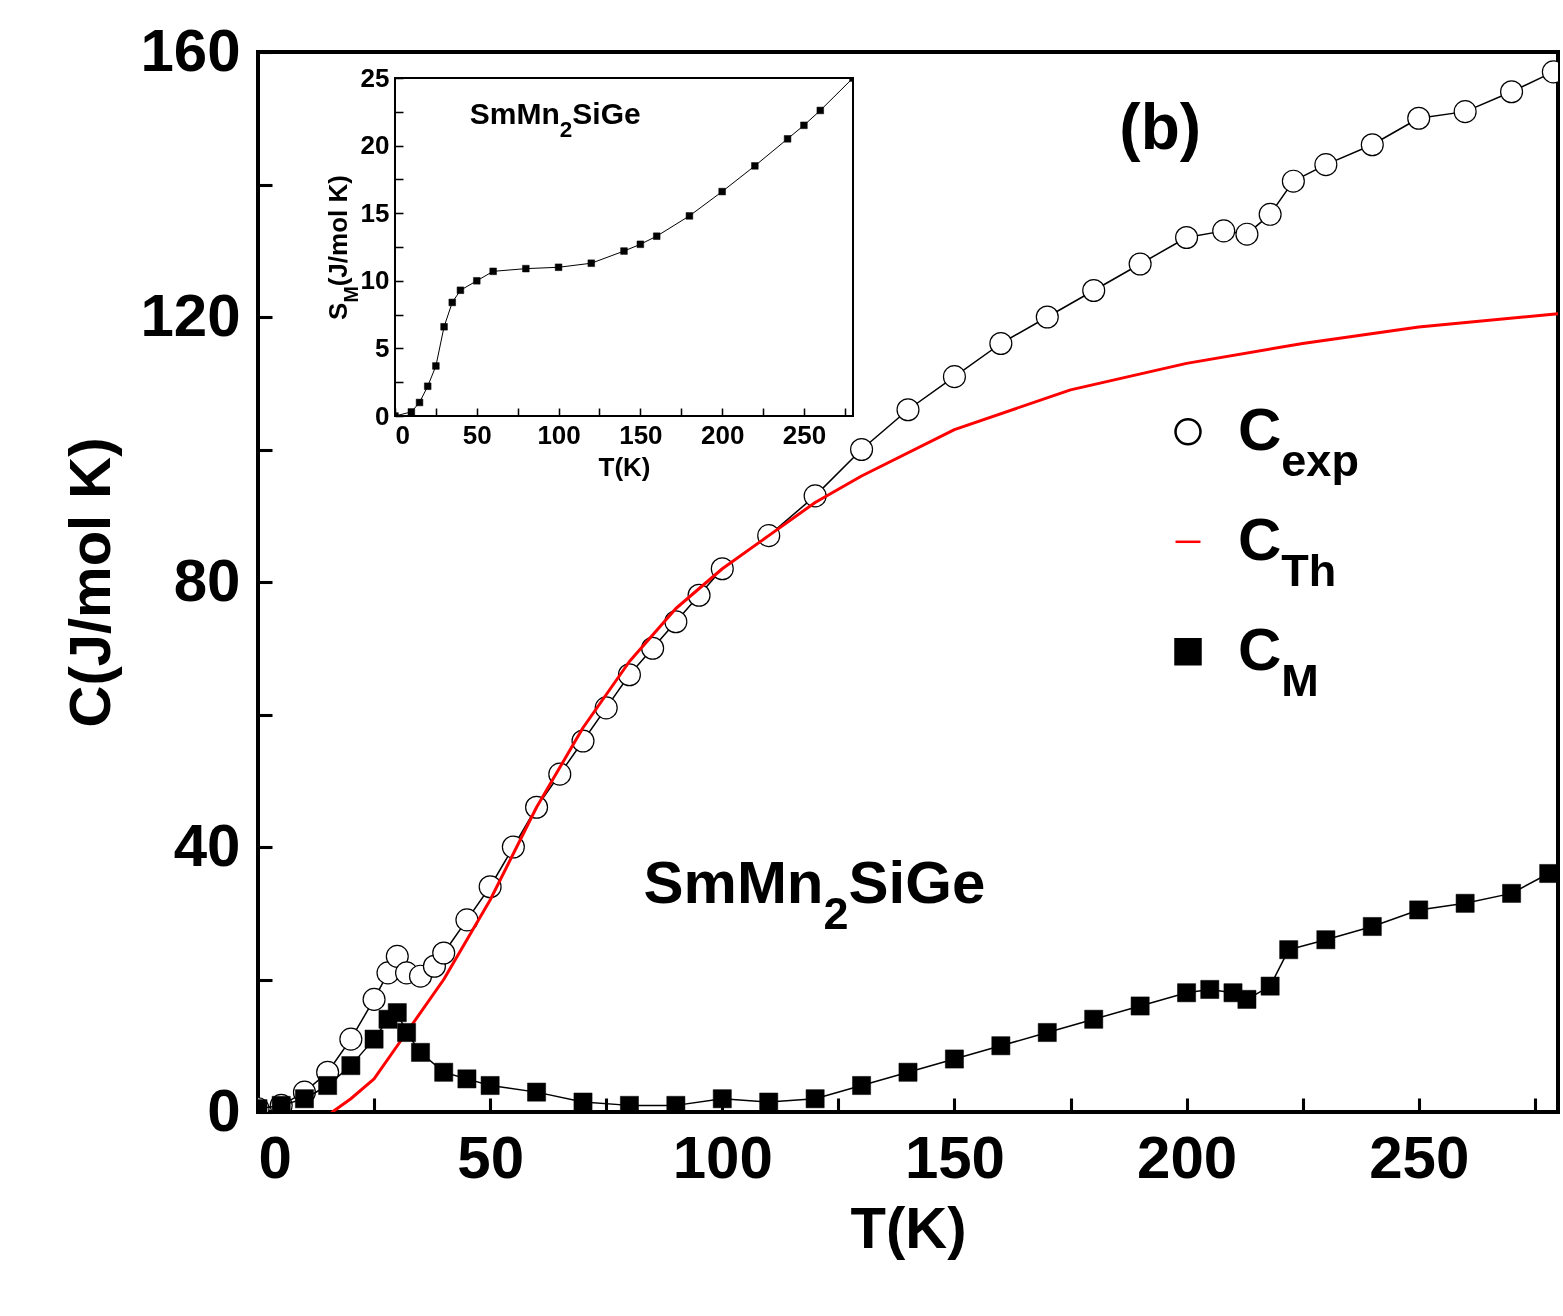 This screenshot has height=1316, width=1563. What do you see at coordinates (1298, 440) in the screenshot?
I see `legend-label: C$_{exp}$` at bounding box center [1298, 440].